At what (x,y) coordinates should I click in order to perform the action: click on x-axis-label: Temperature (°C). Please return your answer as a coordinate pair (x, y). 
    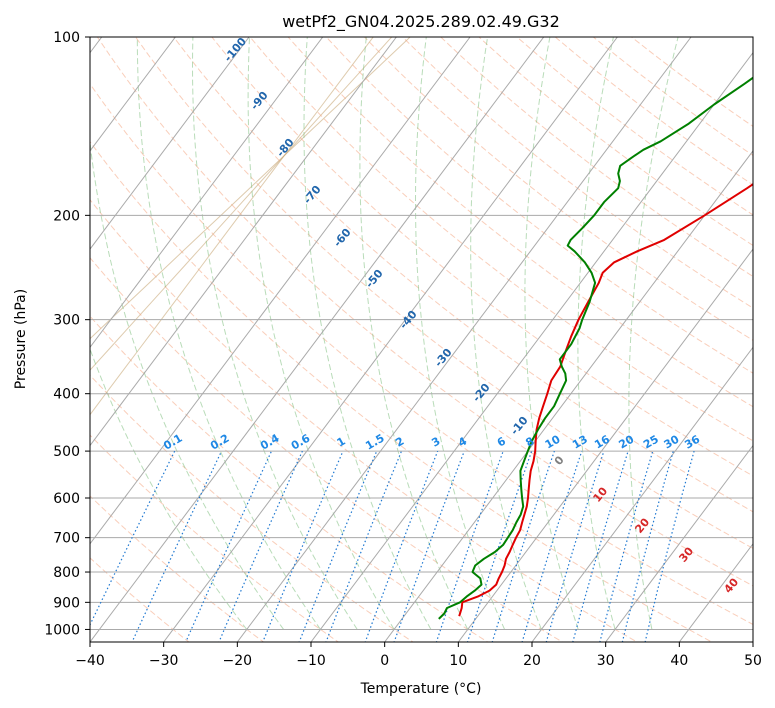
    Looking at the image, I should click on (421, 689).